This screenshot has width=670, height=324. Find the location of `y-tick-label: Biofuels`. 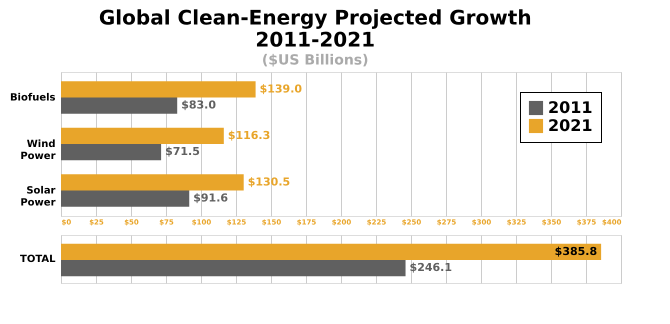

y-tick-label: Biofuels is located at coordinates (33, 98).